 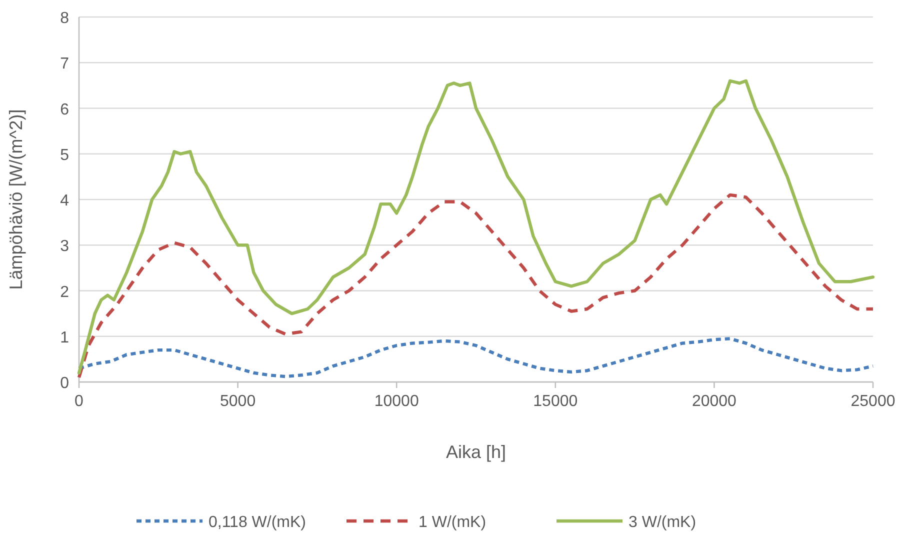 What do you see at coordinates (79, 401) in the screenshot?
I see `x-tick-label: 0` at bounding box center [79, 401].